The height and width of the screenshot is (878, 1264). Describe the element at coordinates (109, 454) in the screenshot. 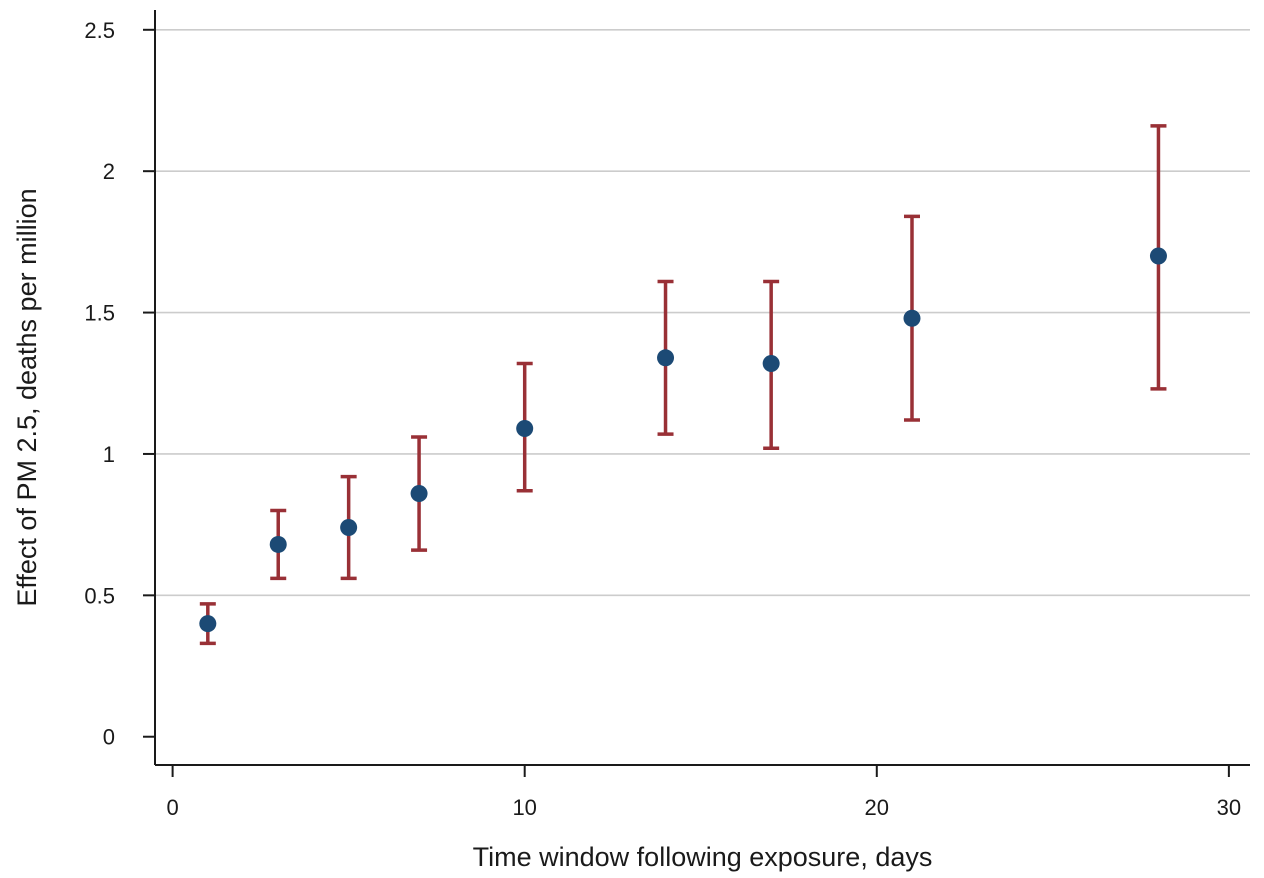

I see `y-tick-label: 1` at that location.